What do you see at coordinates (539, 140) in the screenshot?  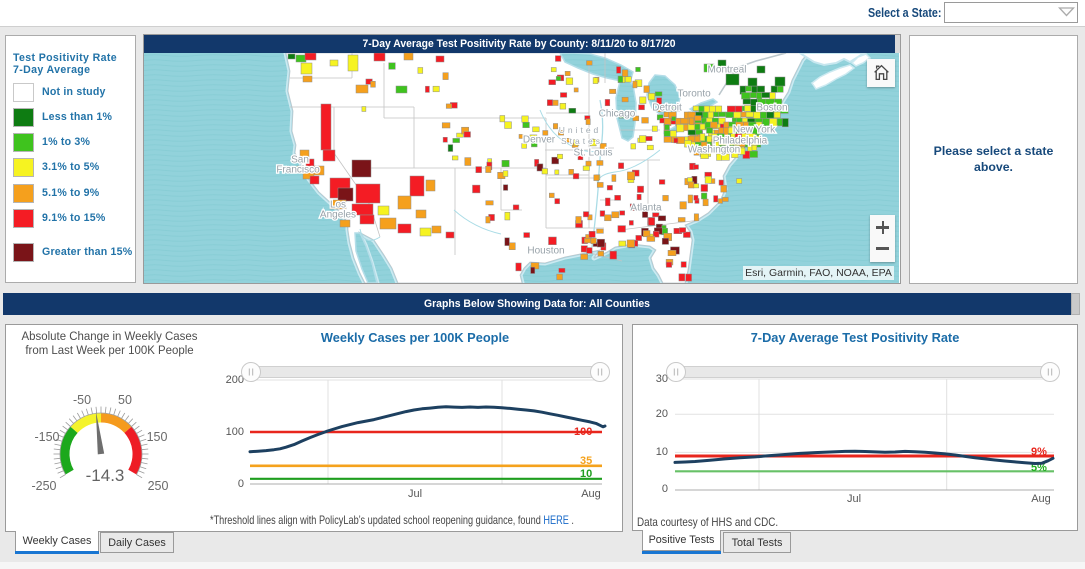 I see `svg-text: Denver` at bounding box center [539, 140].